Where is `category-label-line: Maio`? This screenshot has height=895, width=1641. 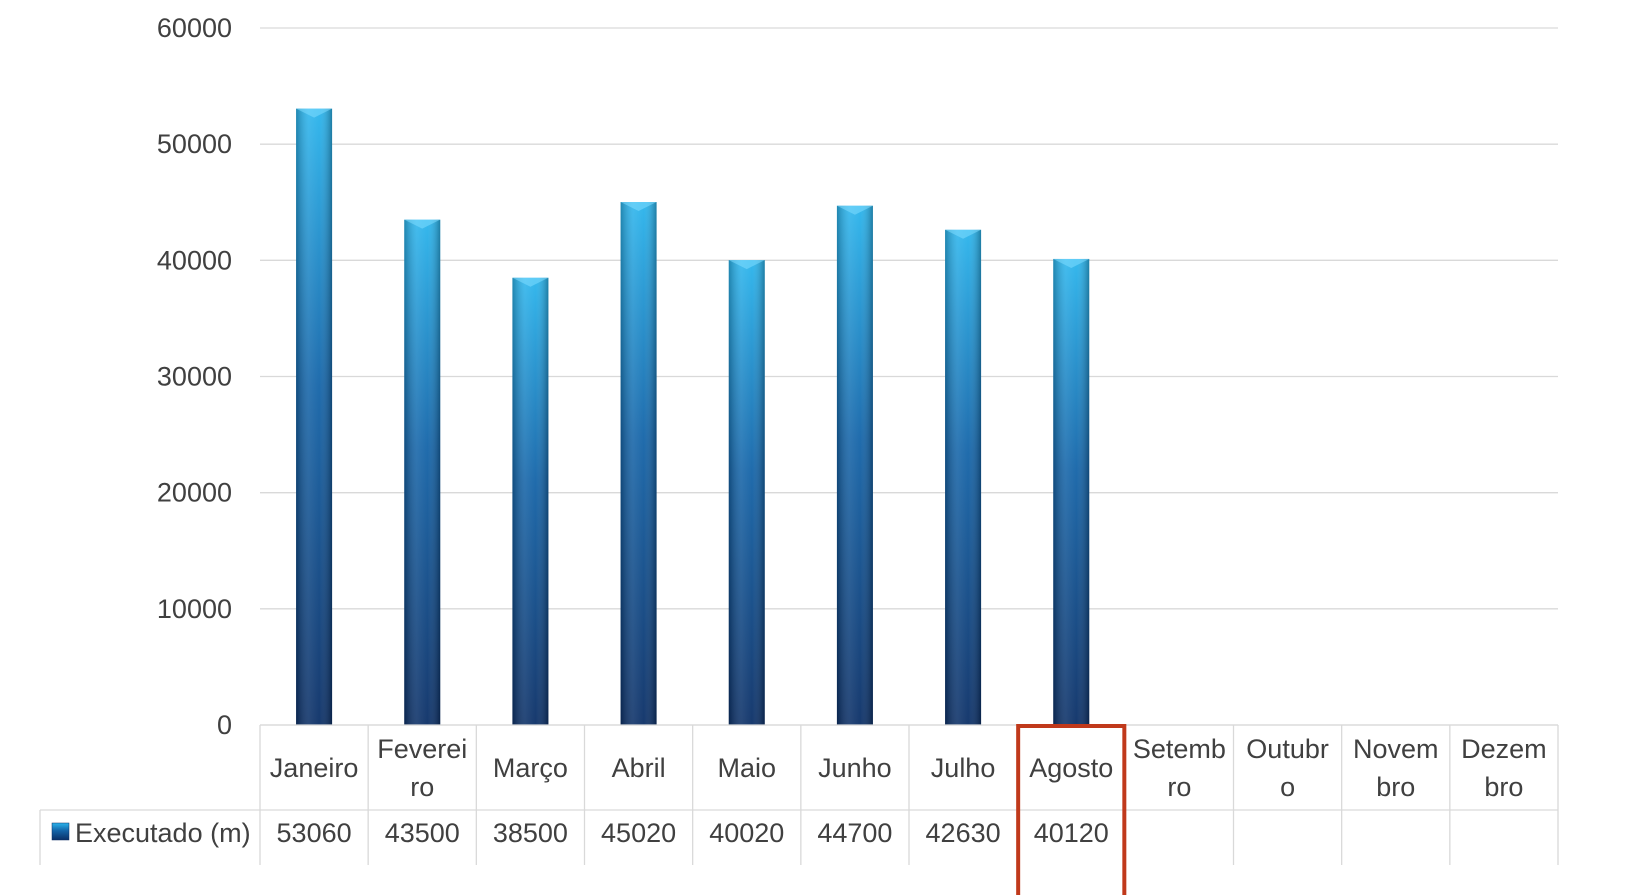
category-label-line: Maio is located at coordinates (746, 768).